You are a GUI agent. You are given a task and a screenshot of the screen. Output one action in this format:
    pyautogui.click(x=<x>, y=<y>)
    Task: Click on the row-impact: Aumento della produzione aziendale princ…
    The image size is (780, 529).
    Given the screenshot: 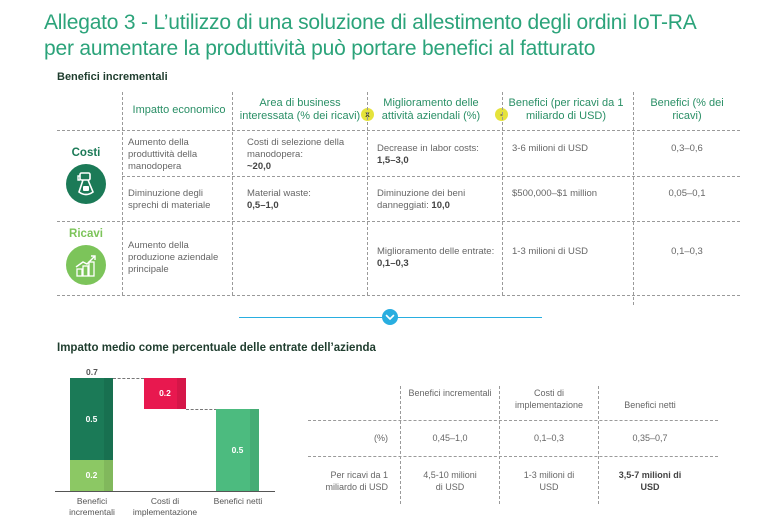 What is the action you would take?
    pyautogui.click(x=173, y=257)
    